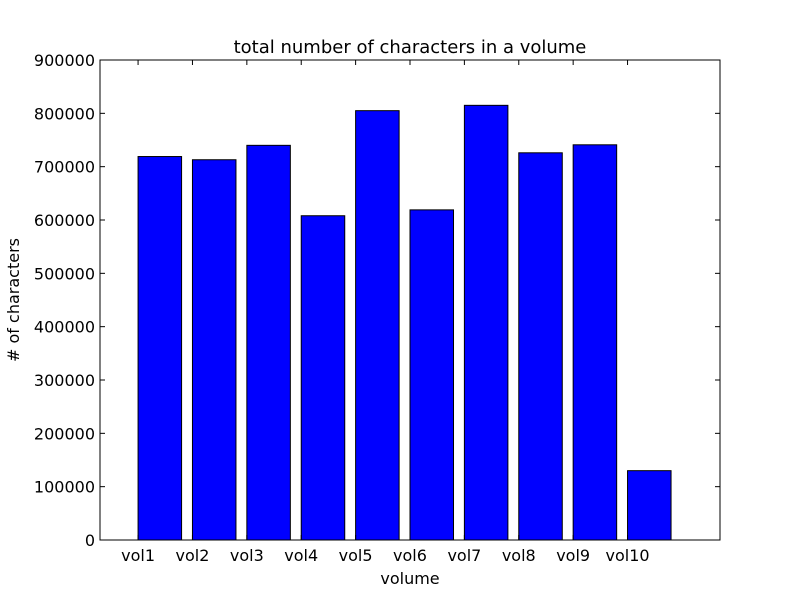 This screenshot has width=800, height=600. I want to click on y-tick-label: 0, so click(90, 540).